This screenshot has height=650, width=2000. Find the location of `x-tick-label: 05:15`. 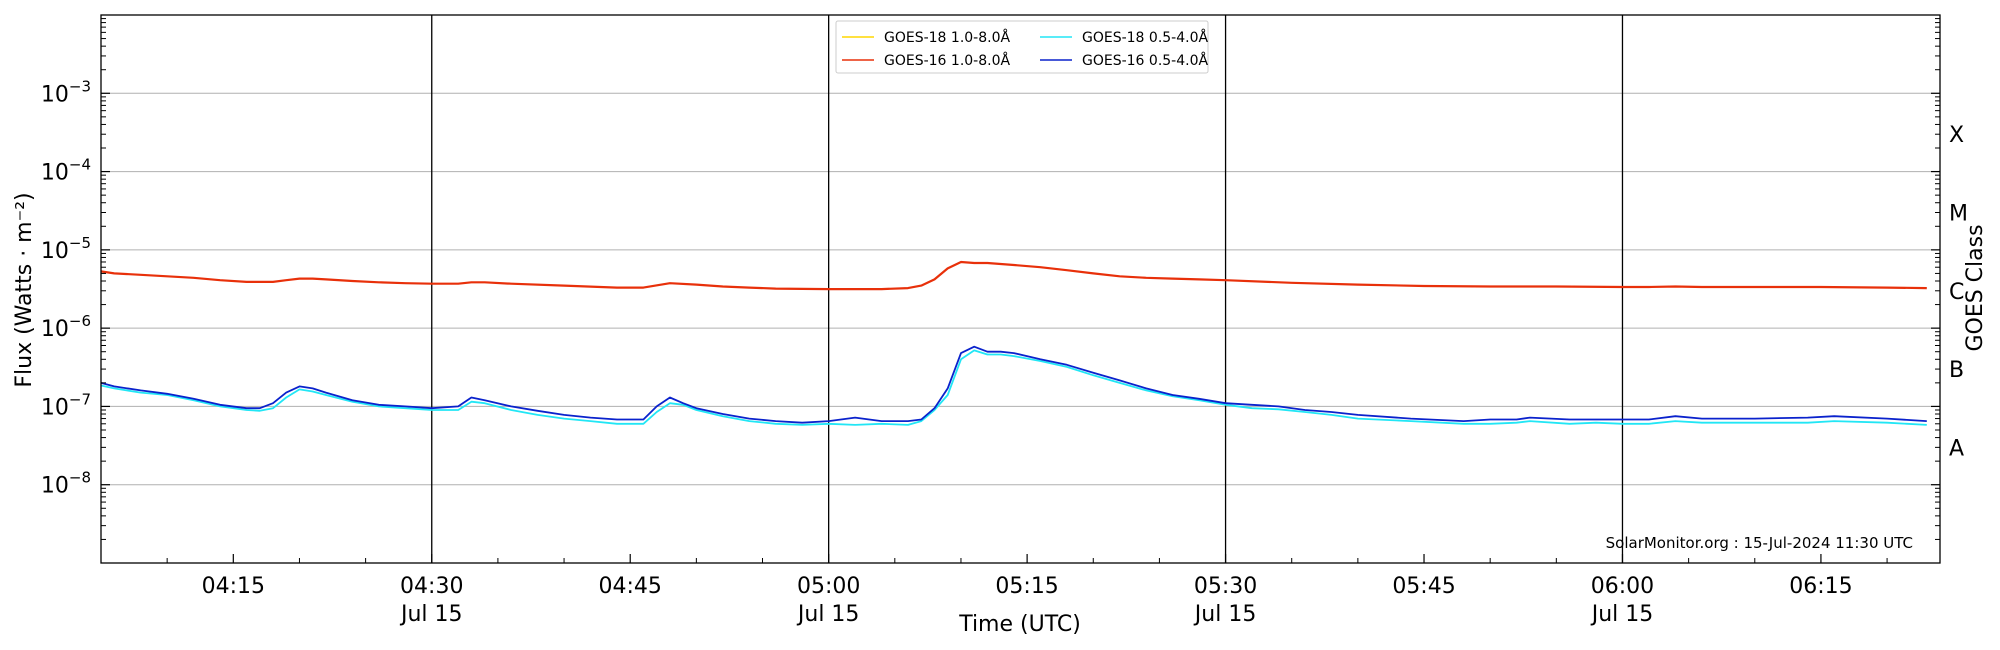

x-tick-label: 05:15 is located at coordinates (1026, 586).